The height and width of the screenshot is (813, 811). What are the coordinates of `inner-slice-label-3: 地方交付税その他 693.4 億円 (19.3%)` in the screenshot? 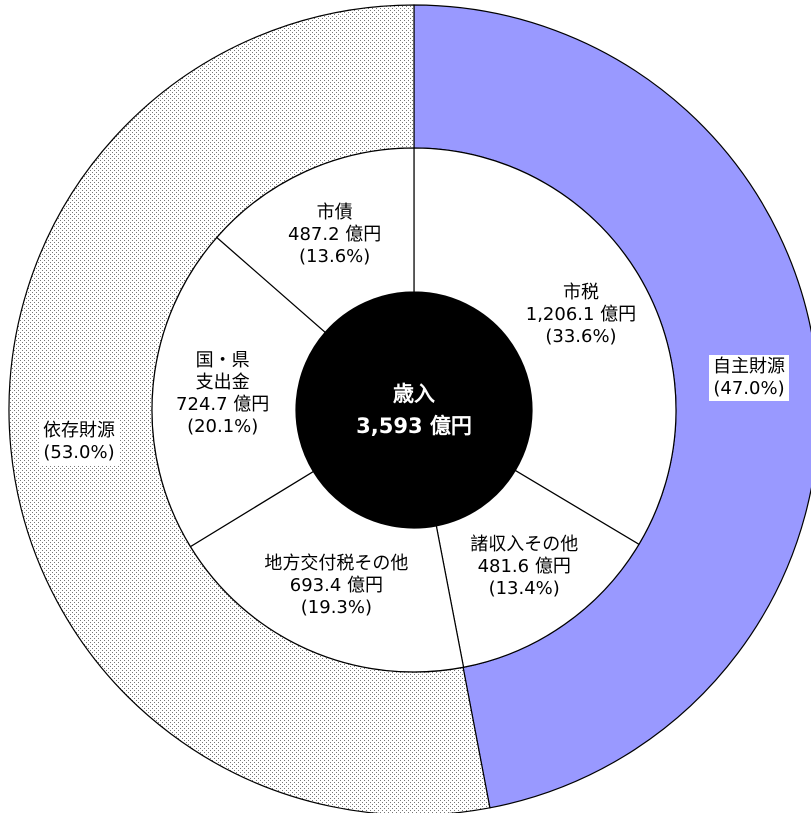 It's located at (336, 586).